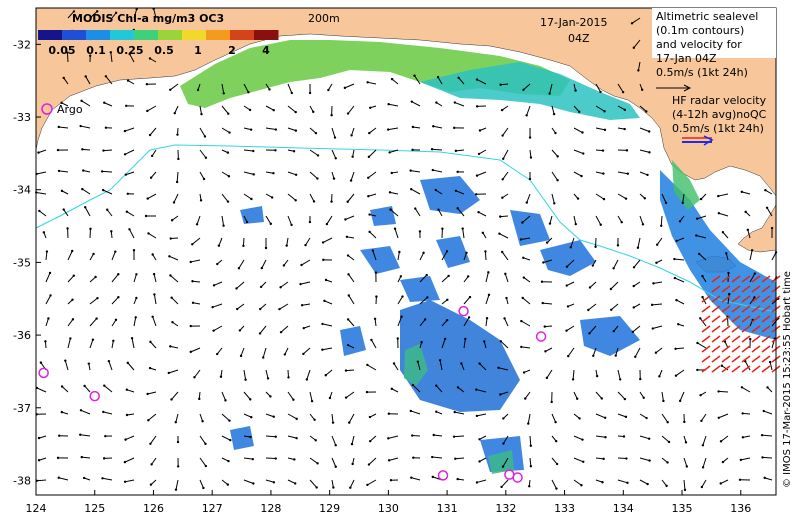 Image resolution: width=800 pixels, height=520 pixels. Describe the element at coordinates (218, 35) in the screenshot. I see `colorbar-swatch` at that location.